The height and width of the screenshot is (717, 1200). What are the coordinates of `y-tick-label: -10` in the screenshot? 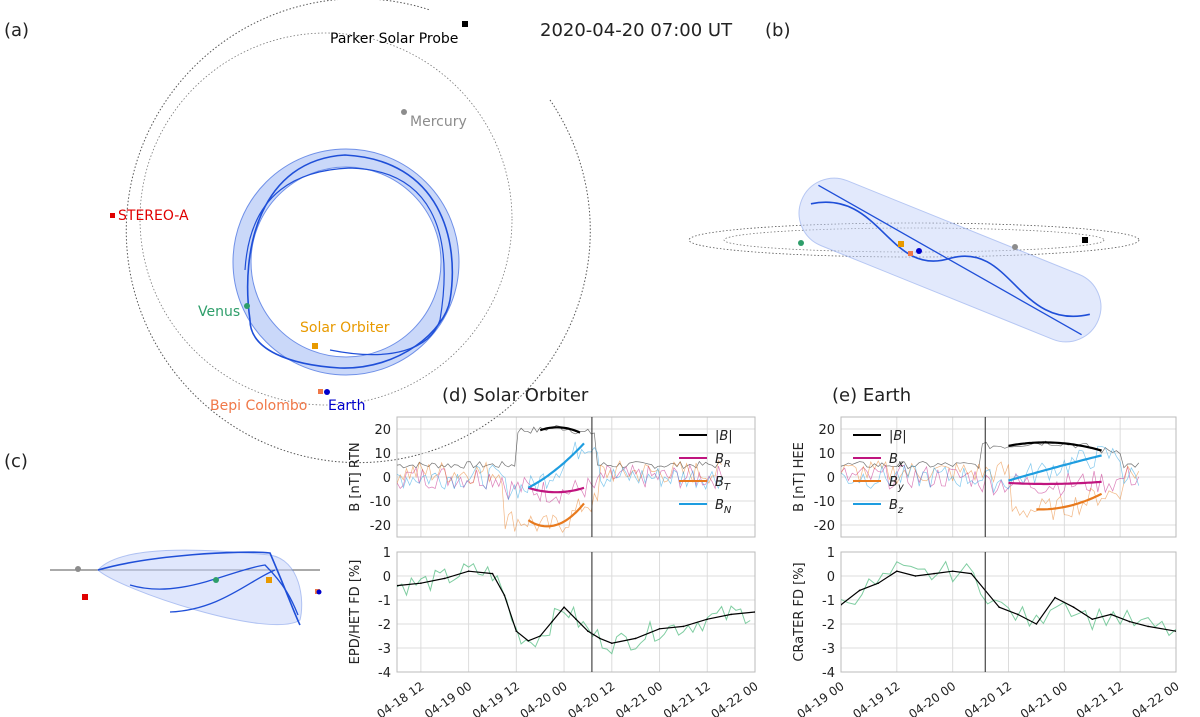 It's located at (380, 502).